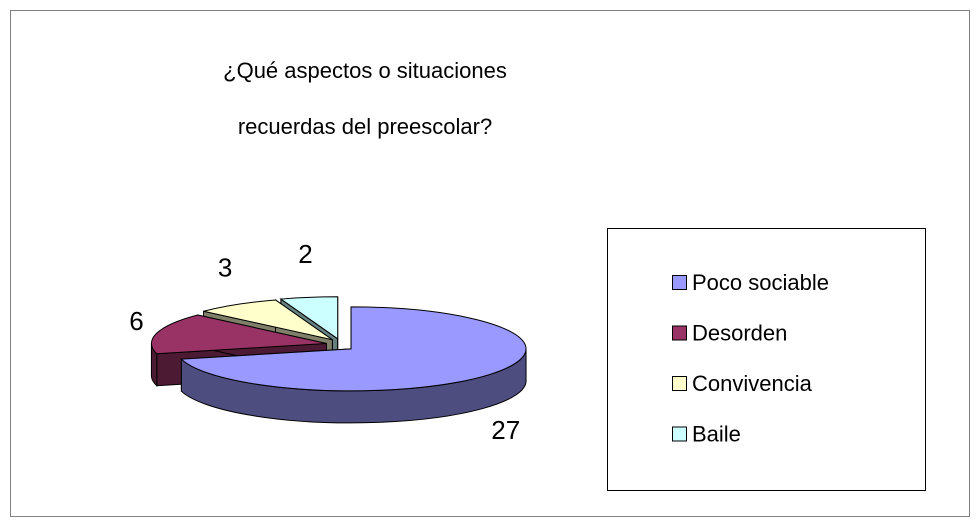 The height and width of the screenshot is (527, 980). What do you see at coordinates (305, 254) in the screenshot?
I see `data-label: 2` at bounding box center [305, 254].